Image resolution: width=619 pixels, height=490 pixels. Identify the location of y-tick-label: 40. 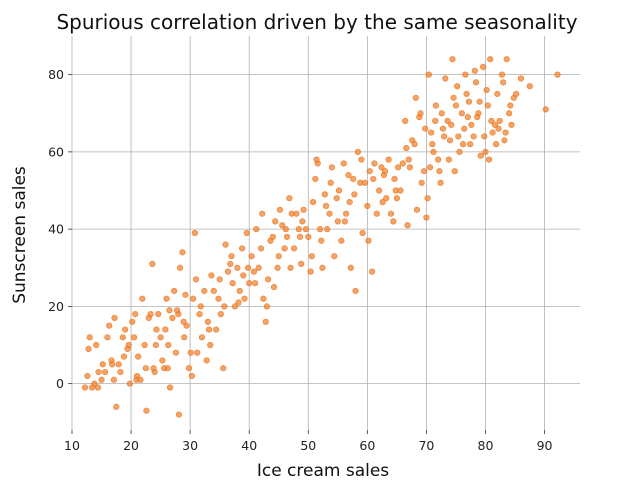
(56, 229).